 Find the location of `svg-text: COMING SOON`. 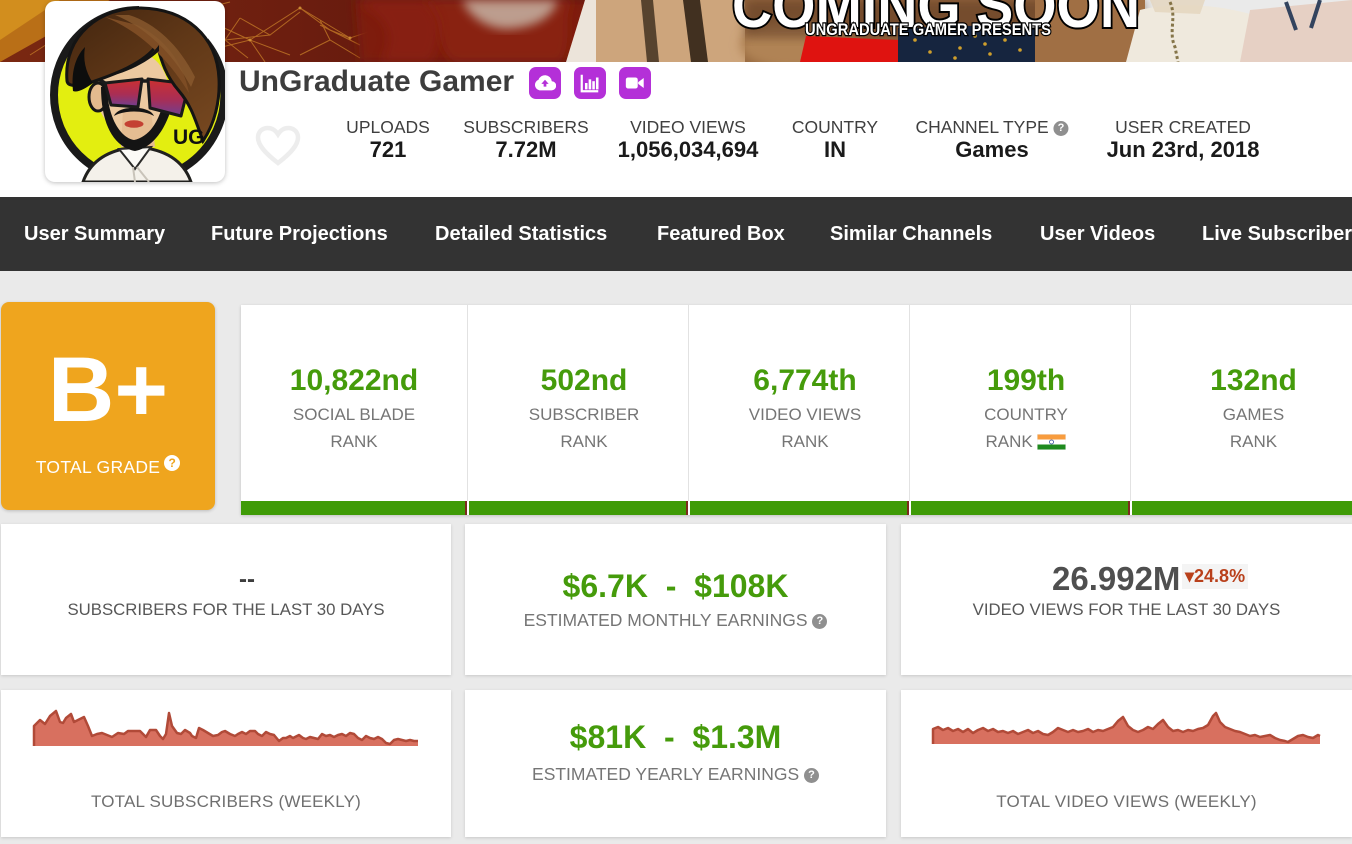

svg-text: COMING SOON is located at coordinates (936, 20).